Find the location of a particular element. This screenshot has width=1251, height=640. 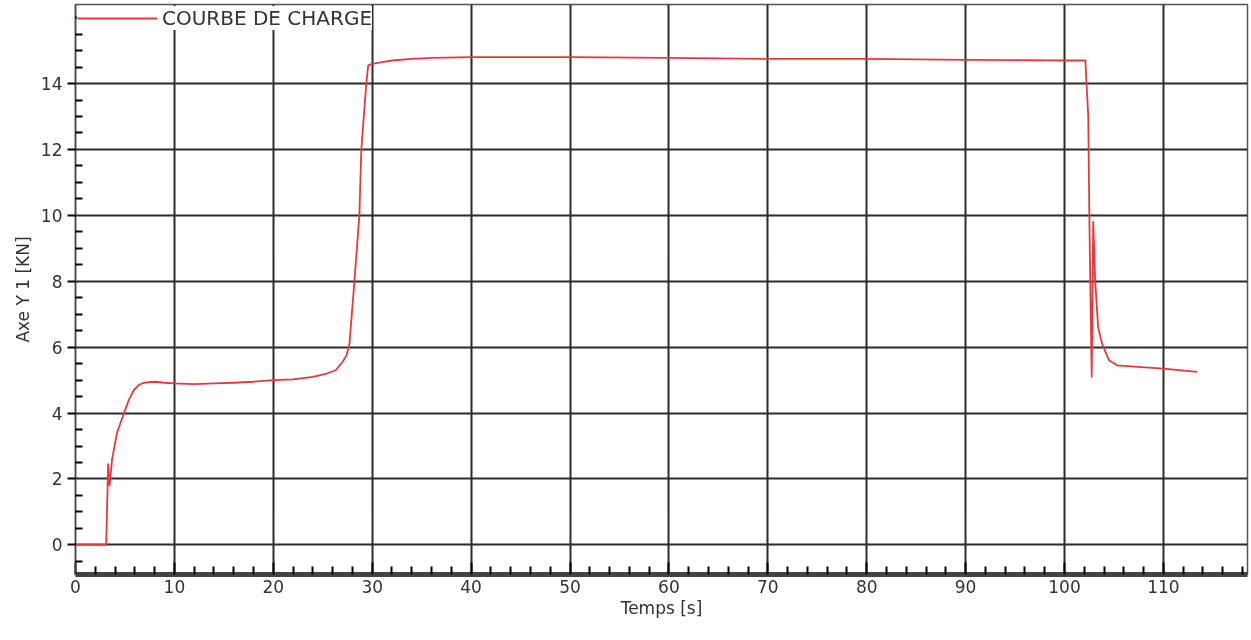

x-tick-label: 100 is located at coordinates (1064, 586).